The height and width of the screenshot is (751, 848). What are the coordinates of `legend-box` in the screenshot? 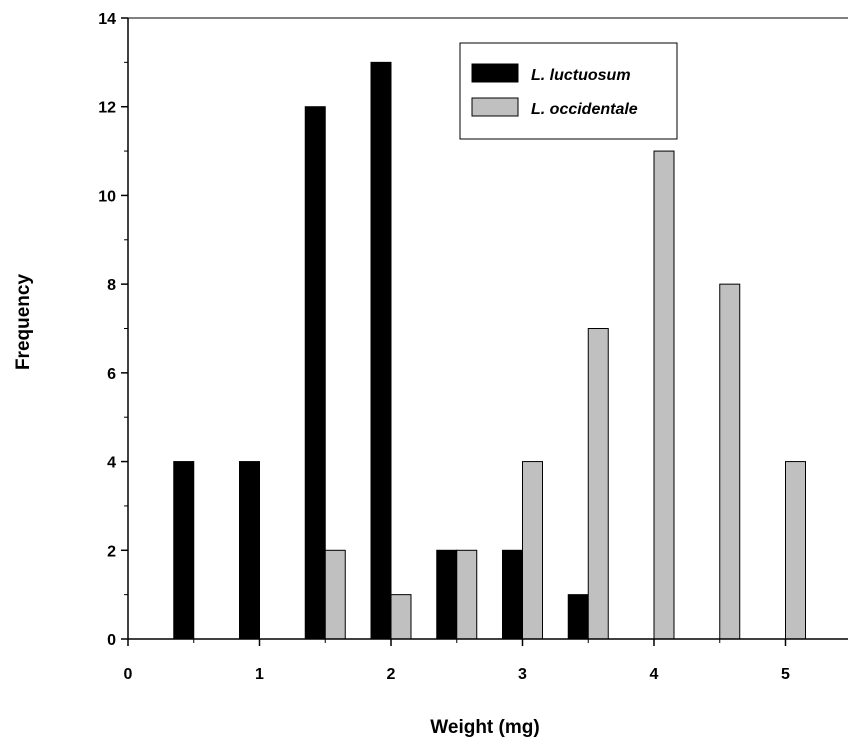 It's located at (568, 91).